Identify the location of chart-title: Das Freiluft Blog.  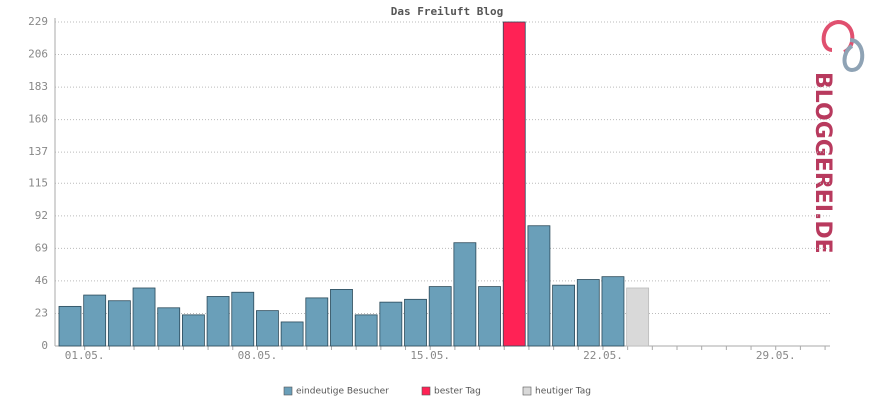
(447, 11).